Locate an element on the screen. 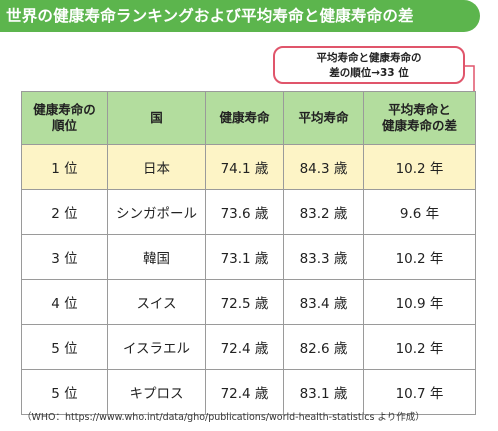 This screenshot has height=431, width=498. table-row: 3 位 韓国 73.1 歳 83.3 歳 10.2 年 is located at coordinates (248, 257).